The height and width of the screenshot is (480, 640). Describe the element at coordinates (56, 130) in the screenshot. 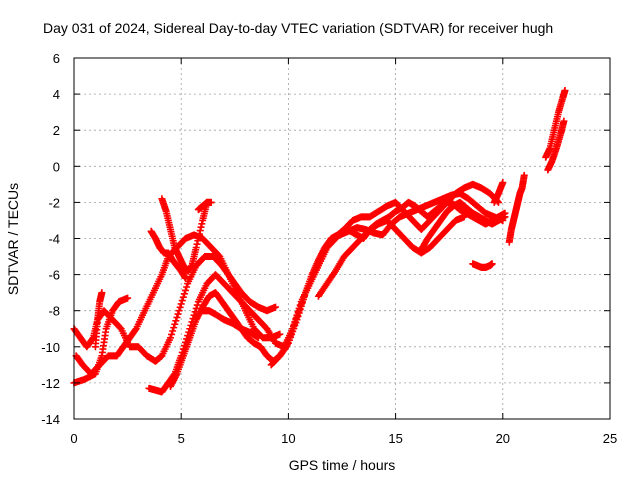

I see `y-tick-label: 2` at that location.